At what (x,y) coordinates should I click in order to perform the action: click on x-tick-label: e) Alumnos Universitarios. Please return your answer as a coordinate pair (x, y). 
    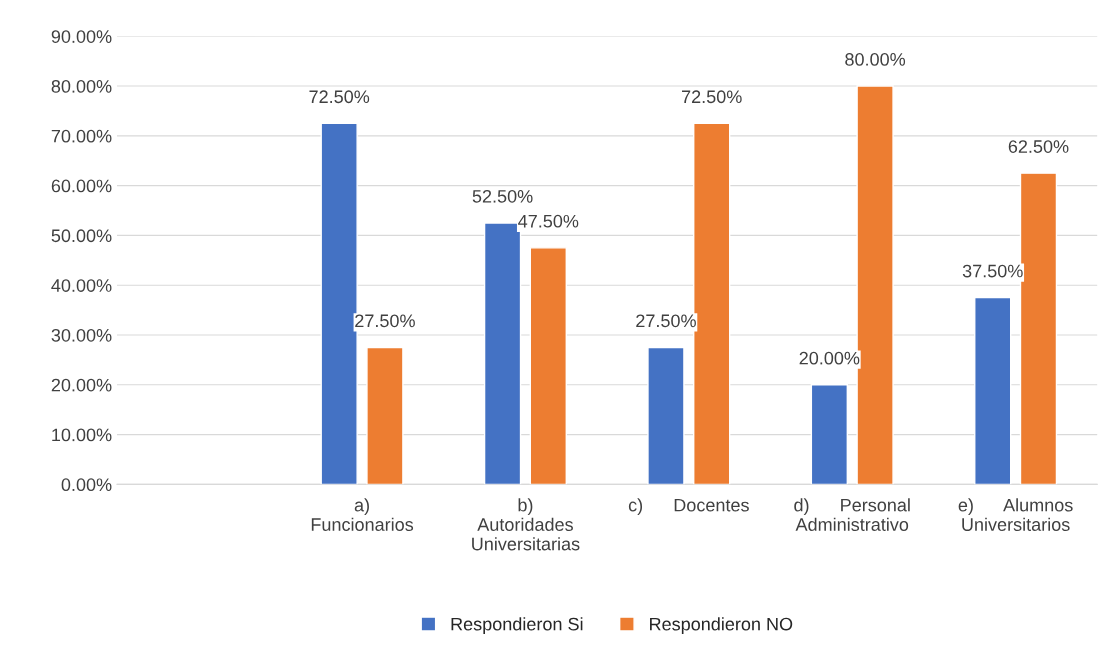
    Looking at the image, I should click on (1015, 514).